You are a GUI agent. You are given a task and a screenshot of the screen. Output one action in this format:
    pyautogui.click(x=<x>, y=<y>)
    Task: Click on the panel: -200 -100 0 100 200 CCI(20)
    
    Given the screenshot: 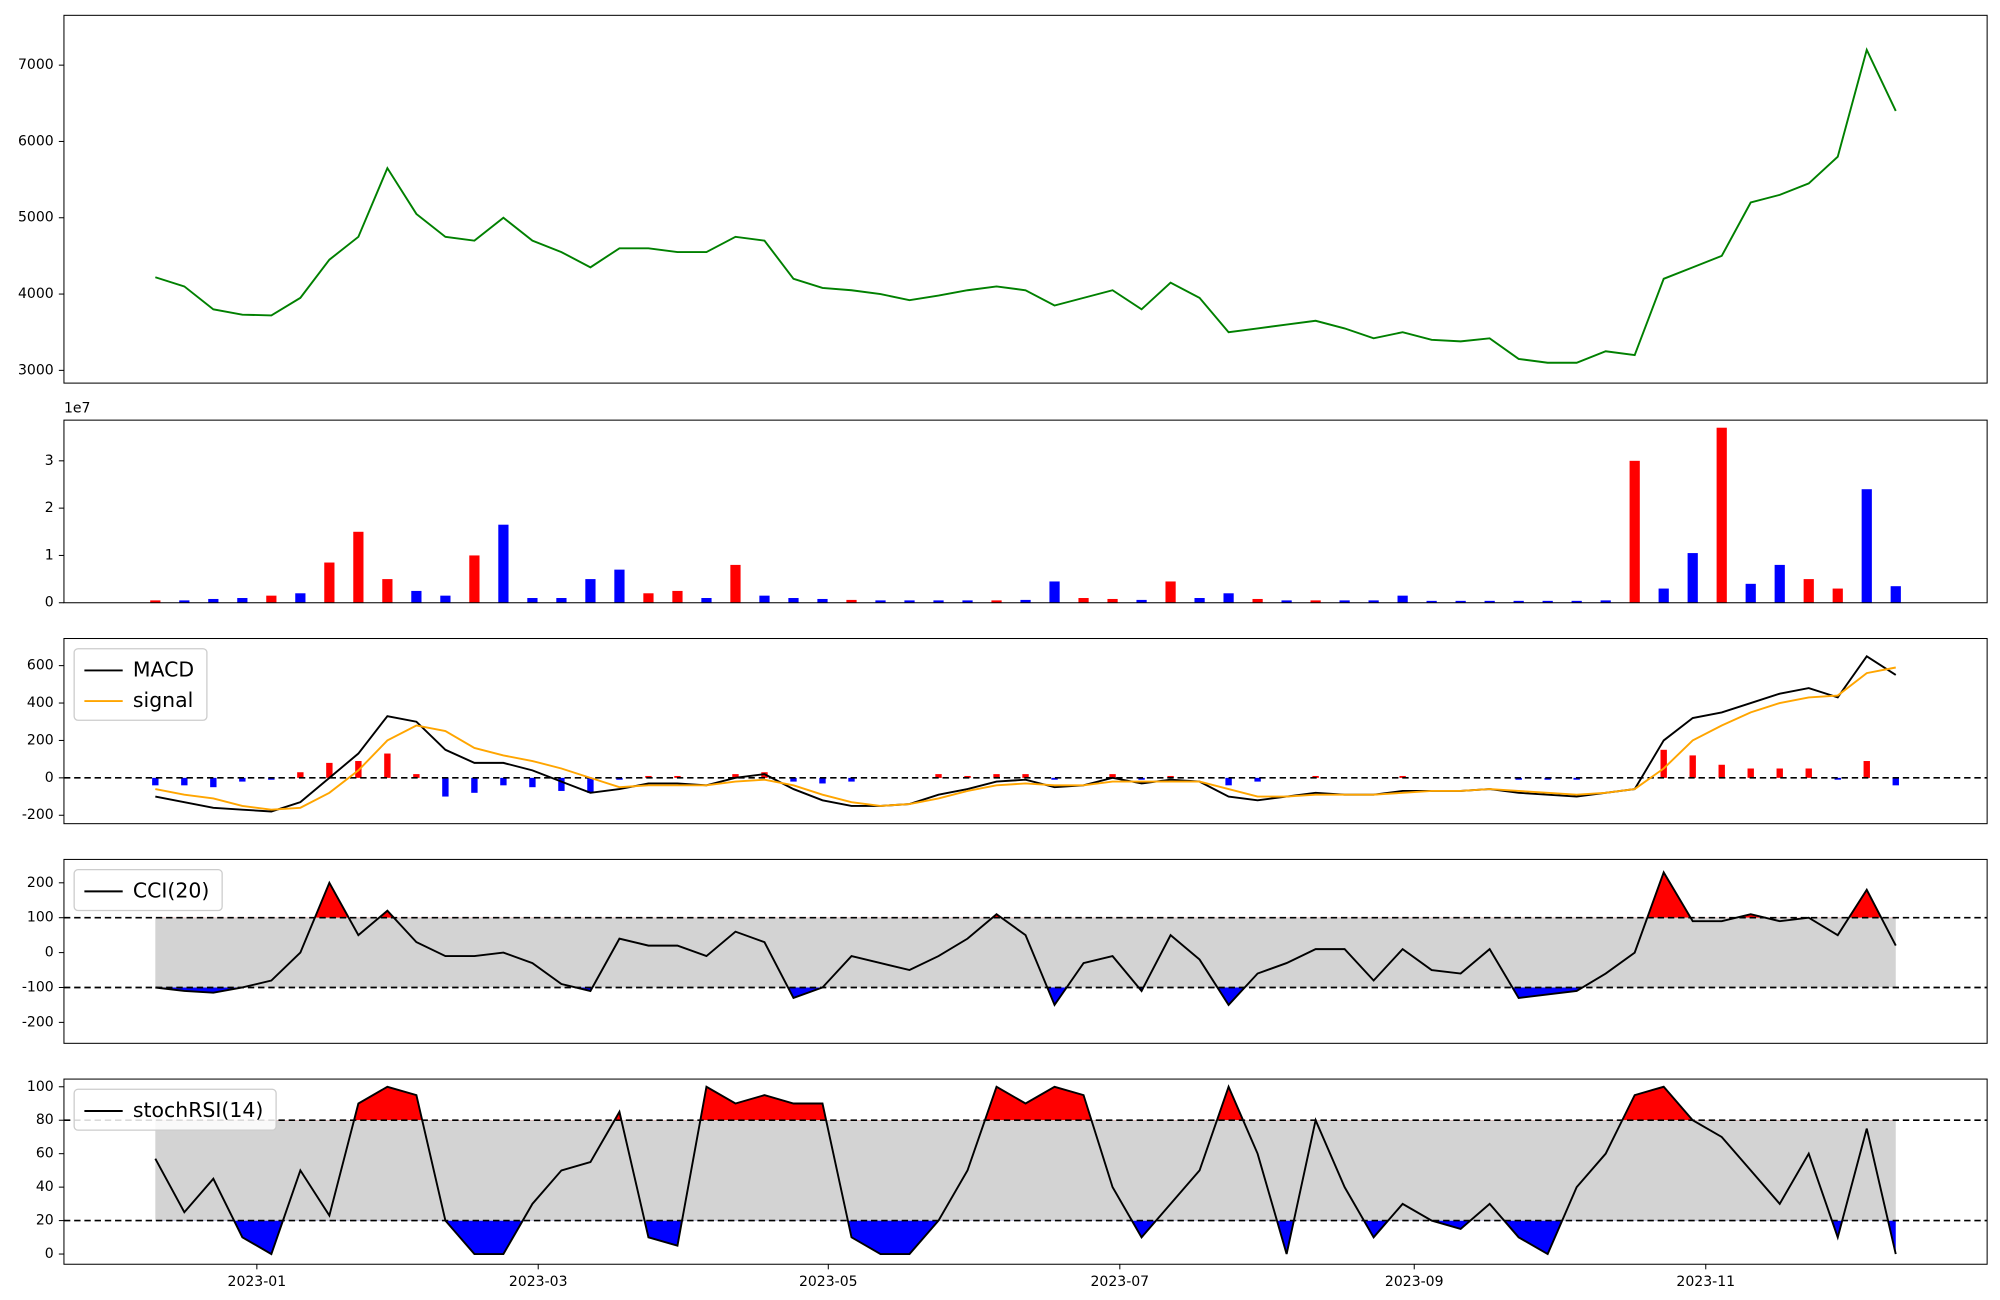 What is the action you would take?
    pyautogui.click(x=1005, y=951)
    